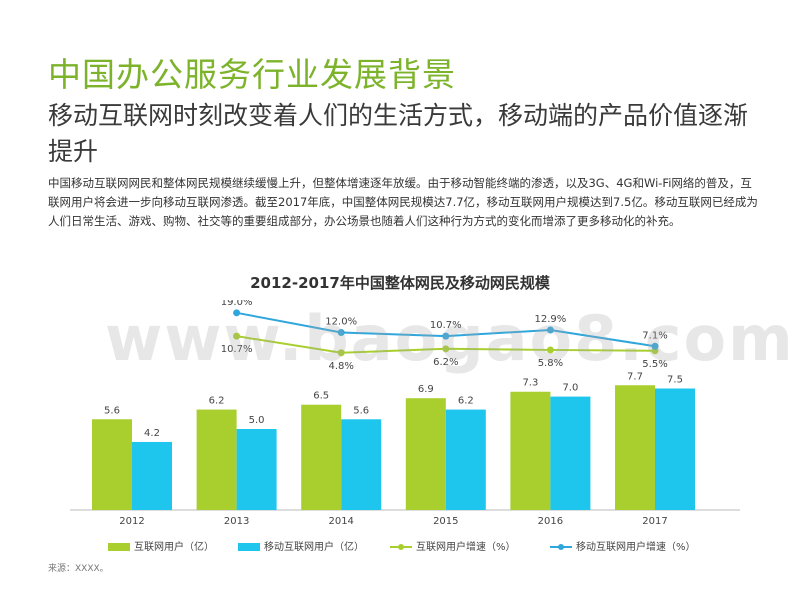 The image size is (800, 600). I want to click on data-label-internet-users: 5.6, so click(112, 410).